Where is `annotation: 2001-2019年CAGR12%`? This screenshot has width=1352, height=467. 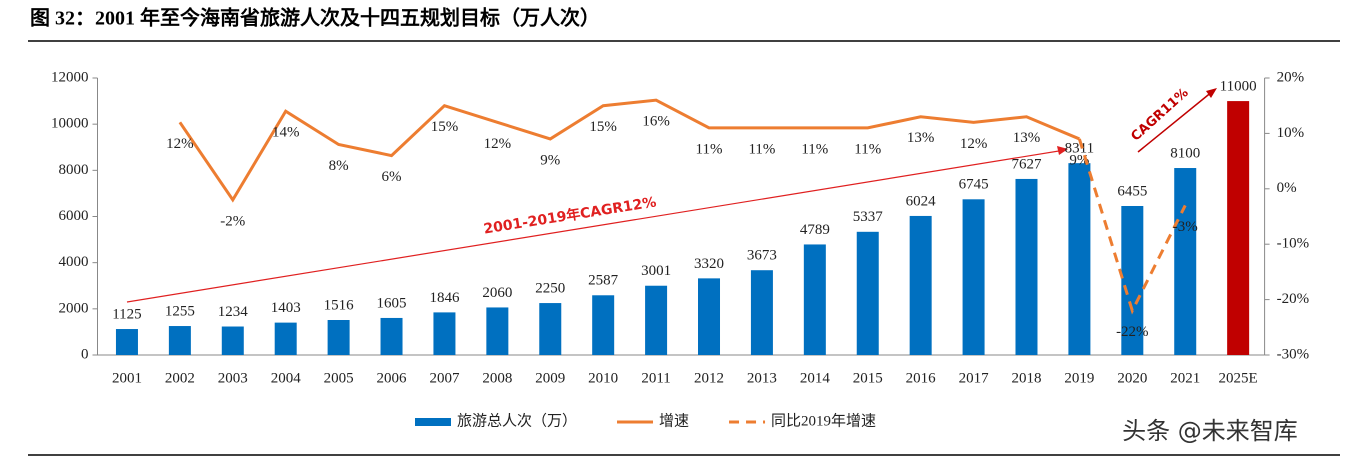 annotation: 2001-2019年CAGR12% is located at coordinates (569, 215).